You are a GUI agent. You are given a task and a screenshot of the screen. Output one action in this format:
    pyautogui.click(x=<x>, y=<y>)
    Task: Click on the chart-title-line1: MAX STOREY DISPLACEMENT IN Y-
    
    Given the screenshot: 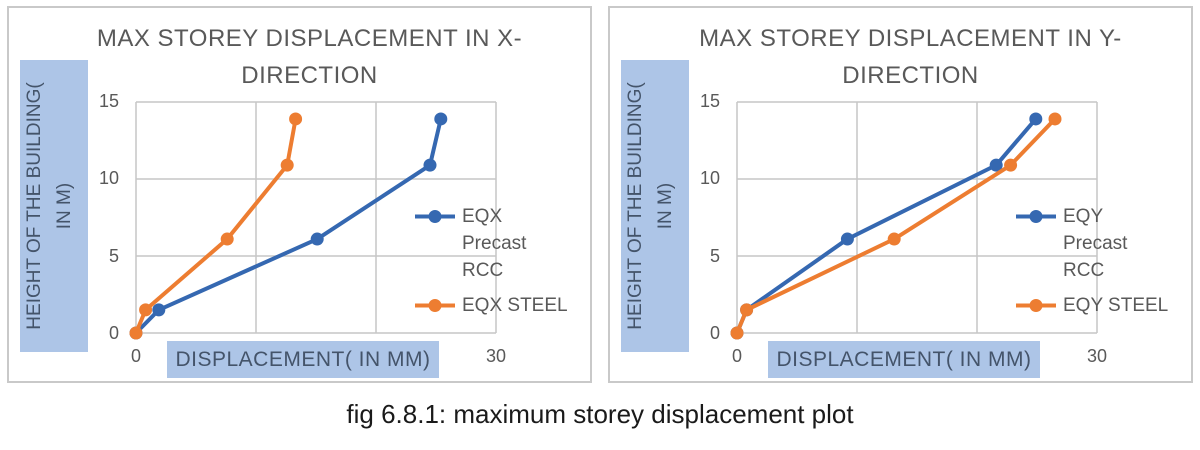 What is the action you would take?
    pyautogui.click(x=910, y=38)
    